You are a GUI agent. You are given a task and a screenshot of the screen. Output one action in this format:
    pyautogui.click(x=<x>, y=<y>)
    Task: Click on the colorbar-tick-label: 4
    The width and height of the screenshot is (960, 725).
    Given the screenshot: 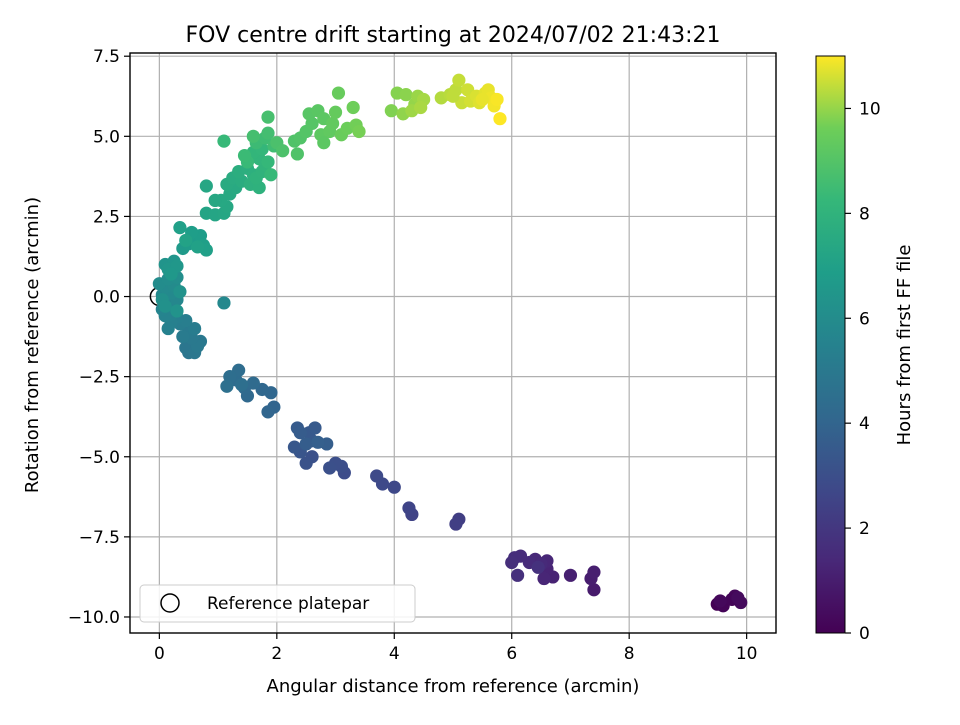 What is the action you would take?
    pyautogui.click(x=864, y=424)
    